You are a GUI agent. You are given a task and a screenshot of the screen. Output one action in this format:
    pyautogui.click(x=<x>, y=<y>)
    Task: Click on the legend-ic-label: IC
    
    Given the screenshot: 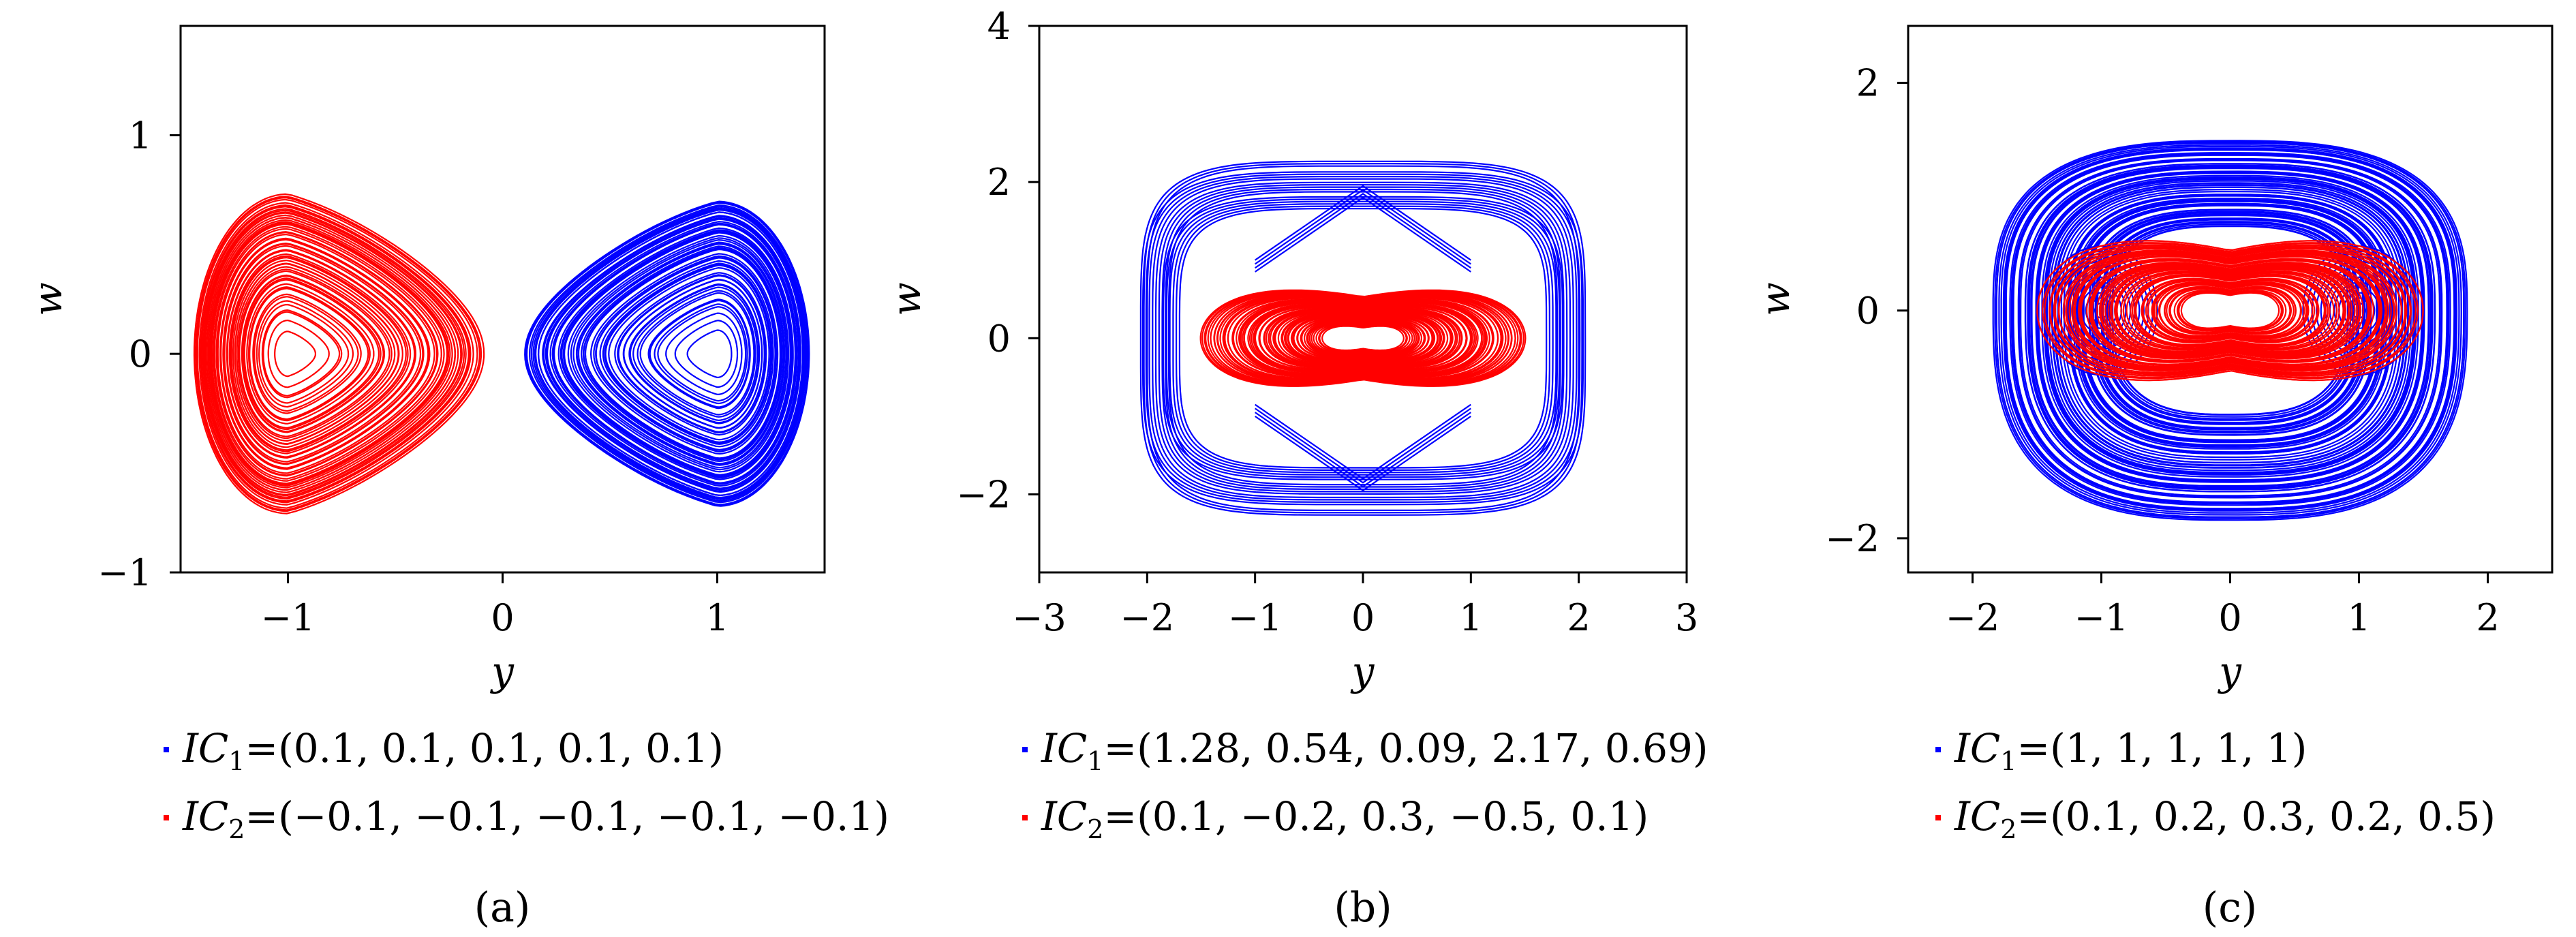 What is the action you would take?
    pyautogui.click(x=1977, y=816)
    